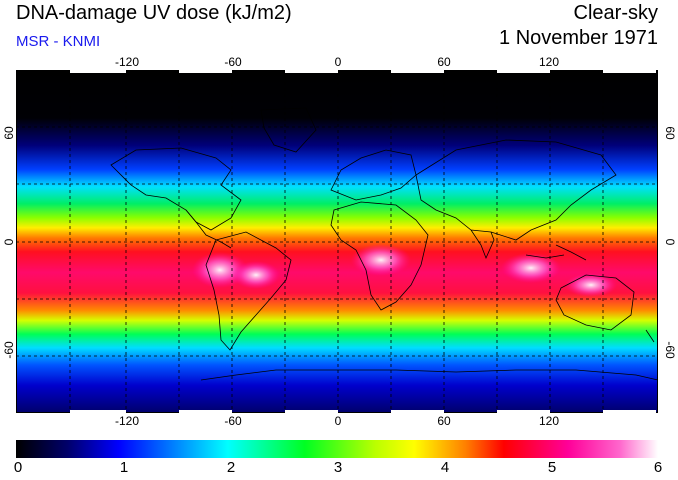  Describe the element at coordinates (58, 41) in the screenshot. I see `source-label: MSR - KNMI` at that location.